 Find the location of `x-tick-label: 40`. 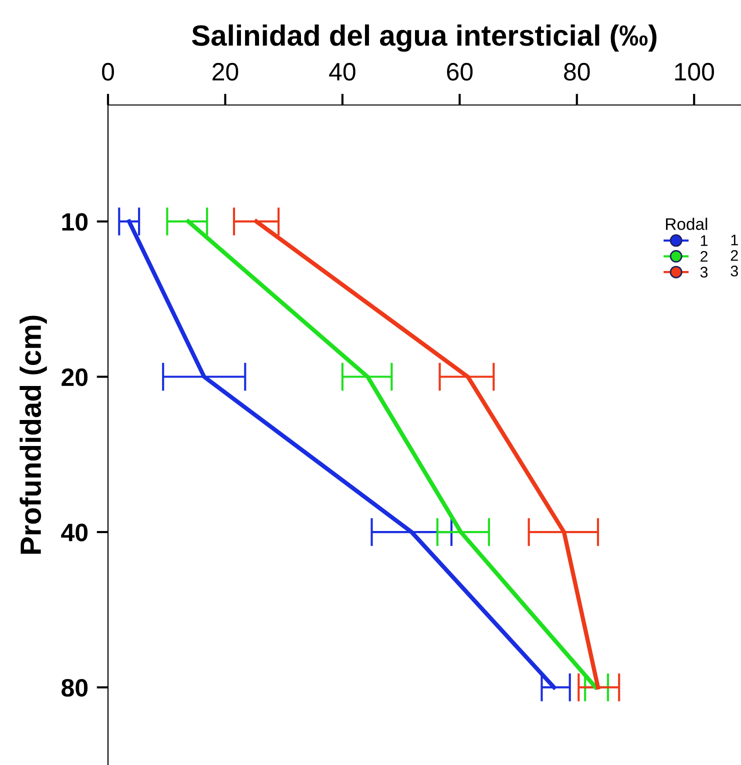

x-tick-label: 40 is located at coordinates (342, 71).